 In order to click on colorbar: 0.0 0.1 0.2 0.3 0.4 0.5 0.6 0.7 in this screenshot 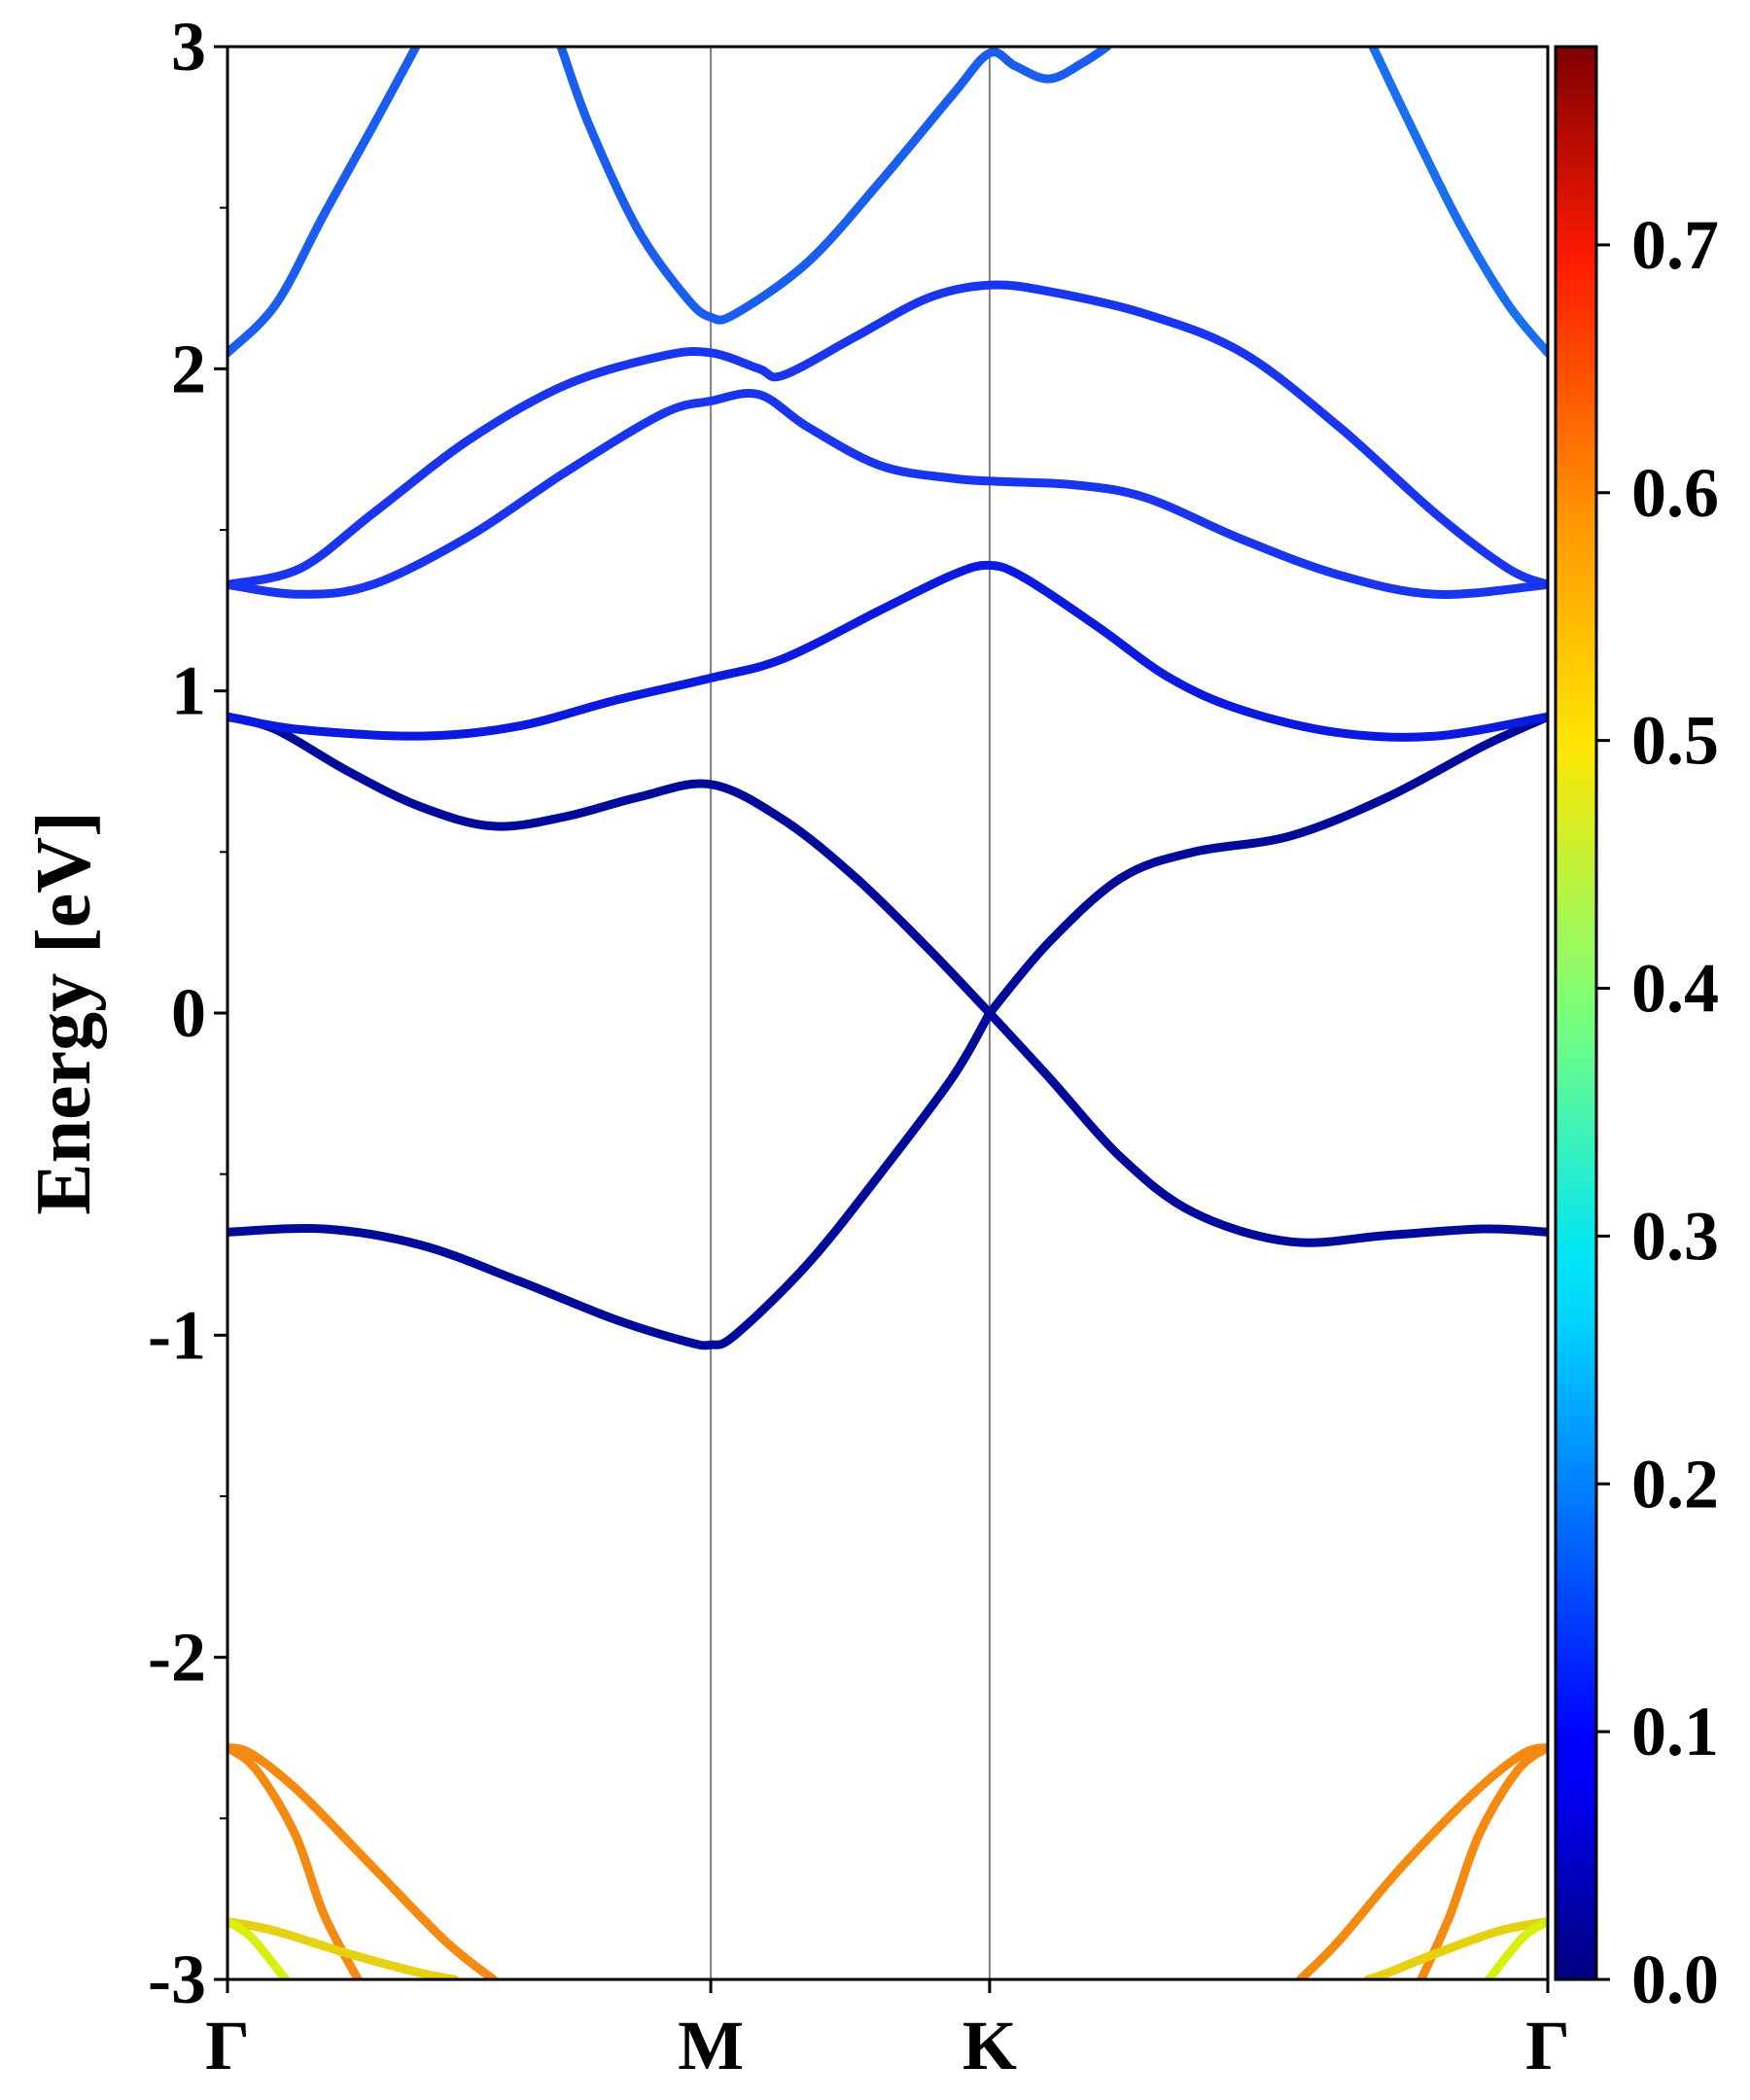, I will do `click(1636, 1031)`.